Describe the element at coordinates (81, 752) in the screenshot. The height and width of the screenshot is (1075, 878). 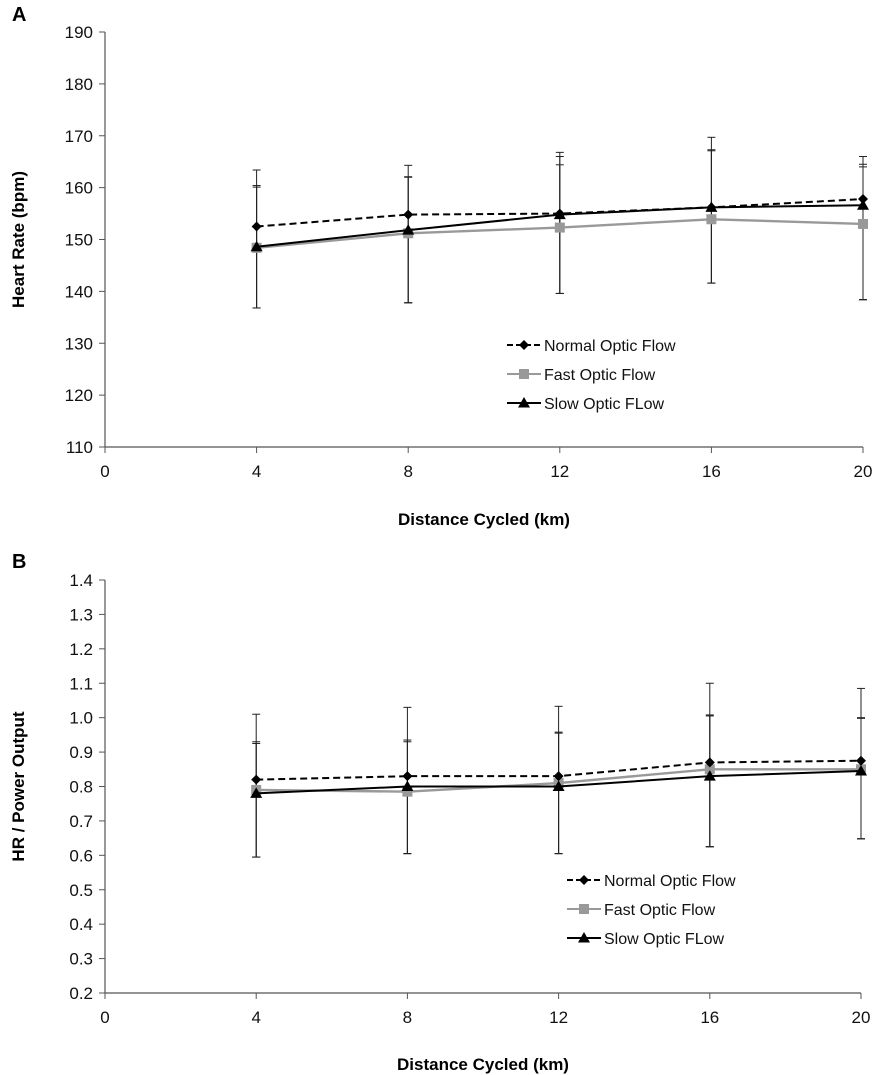
I see `y-tick-label: 0.9` at that location.